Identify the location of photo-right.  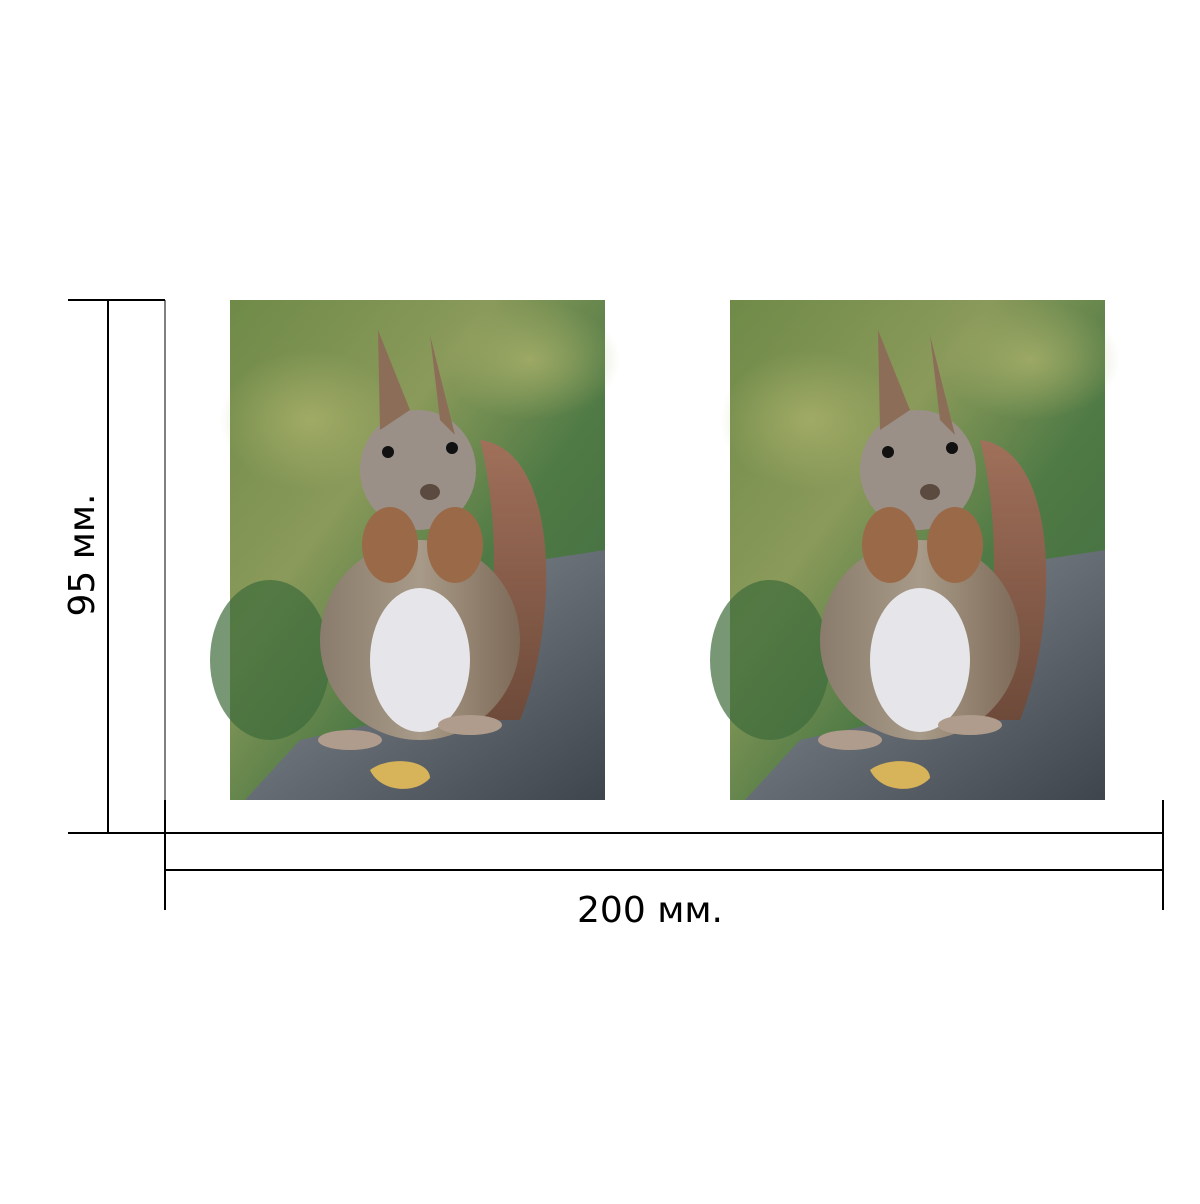
(915, 550).